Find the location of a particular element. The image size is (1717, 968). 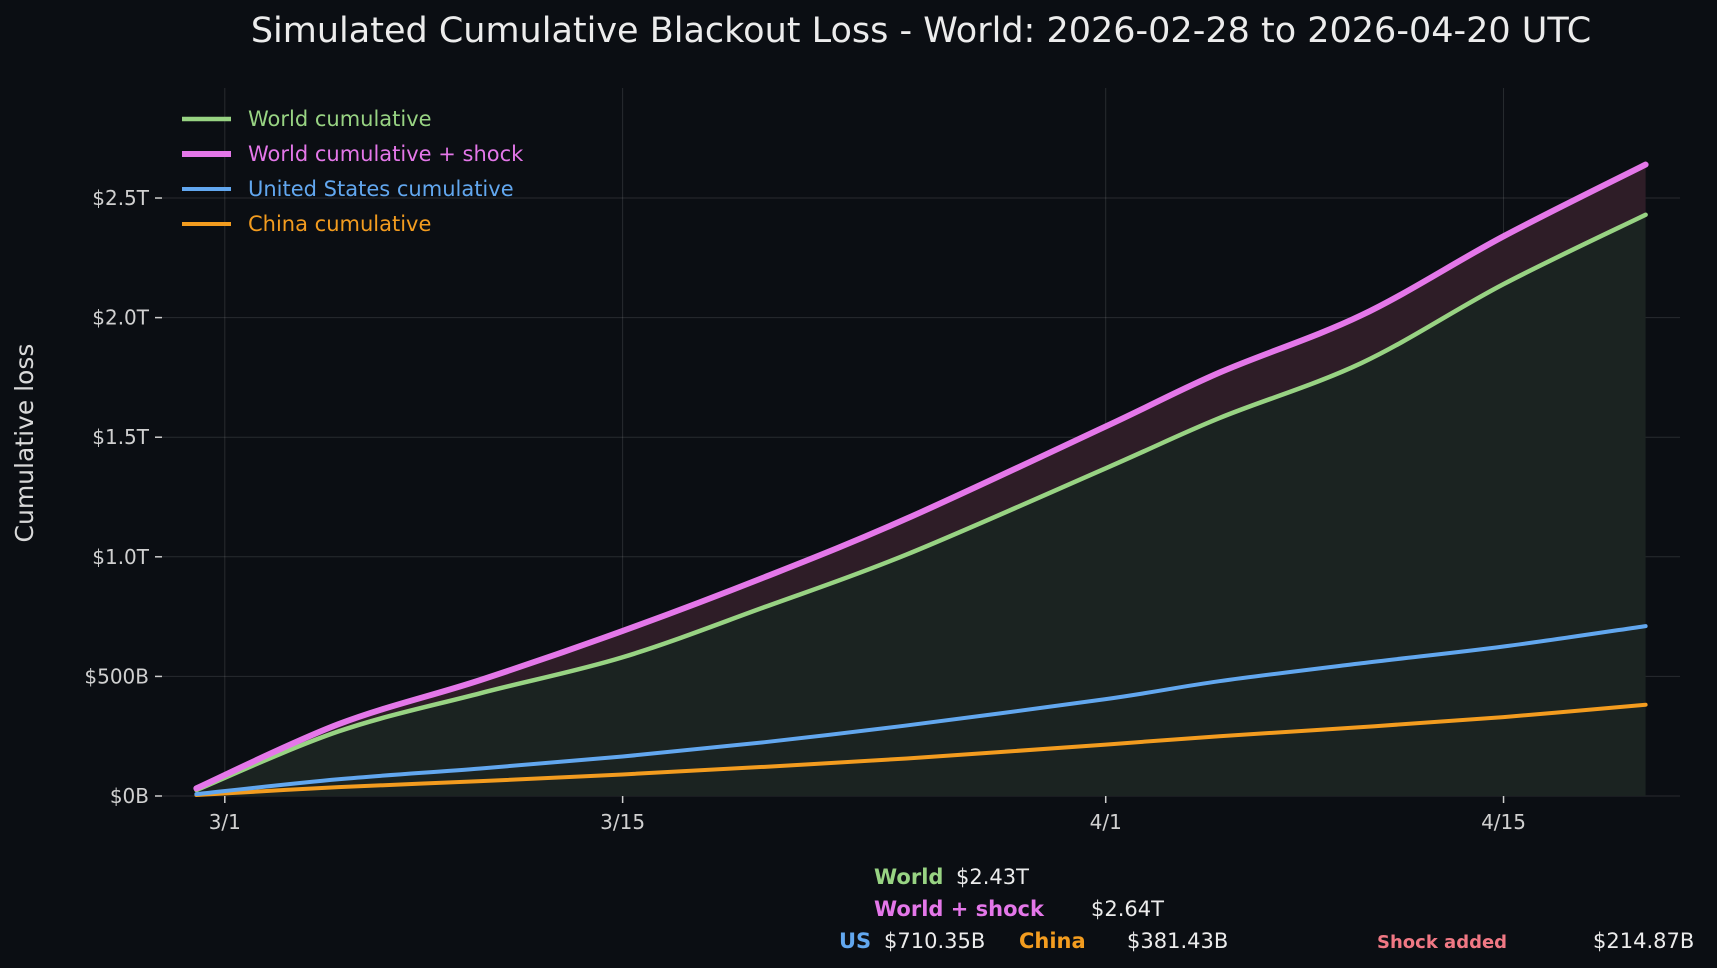

summary-shock-added-key: Shock added is located at coordinates (1442, 942).